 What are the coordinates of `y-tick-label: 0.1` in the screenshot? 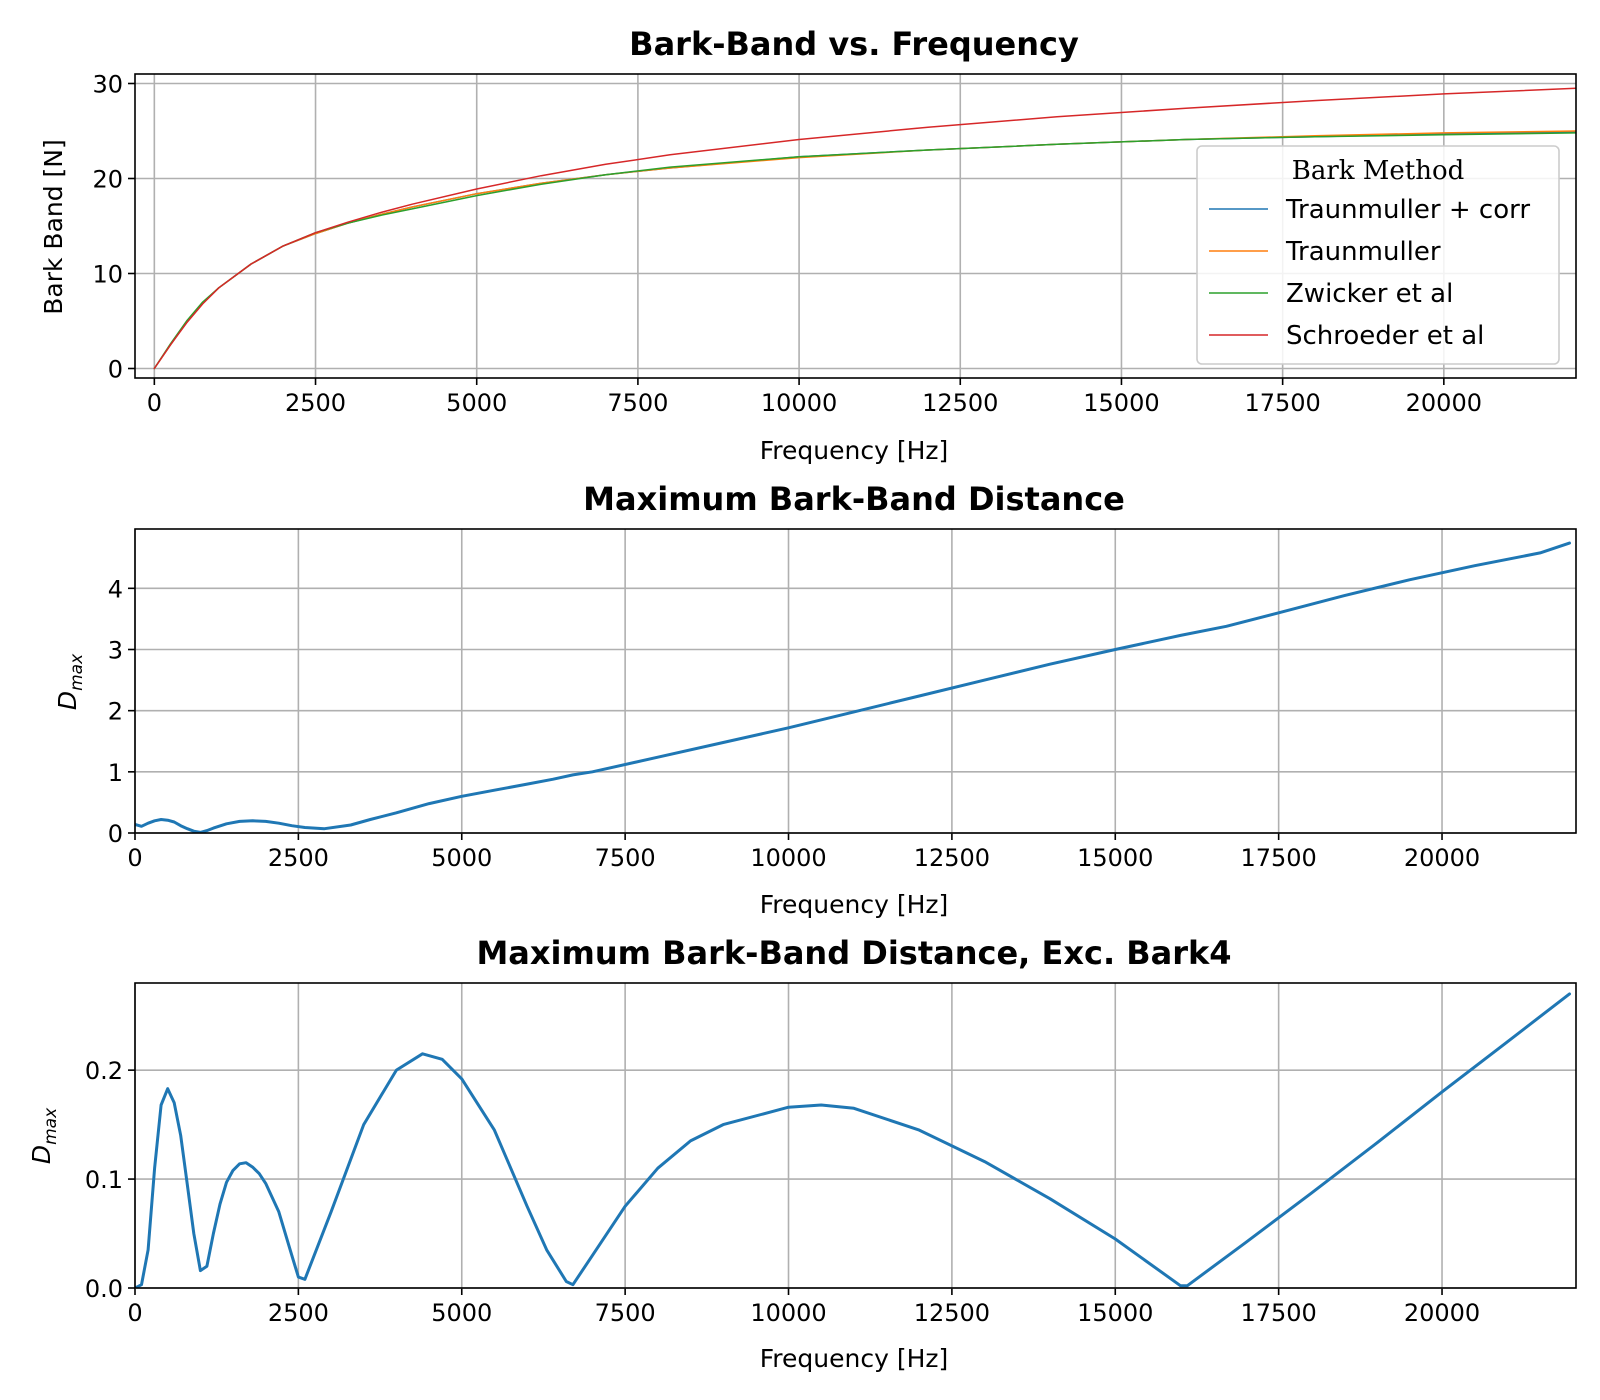 It's located at (104, 1180).